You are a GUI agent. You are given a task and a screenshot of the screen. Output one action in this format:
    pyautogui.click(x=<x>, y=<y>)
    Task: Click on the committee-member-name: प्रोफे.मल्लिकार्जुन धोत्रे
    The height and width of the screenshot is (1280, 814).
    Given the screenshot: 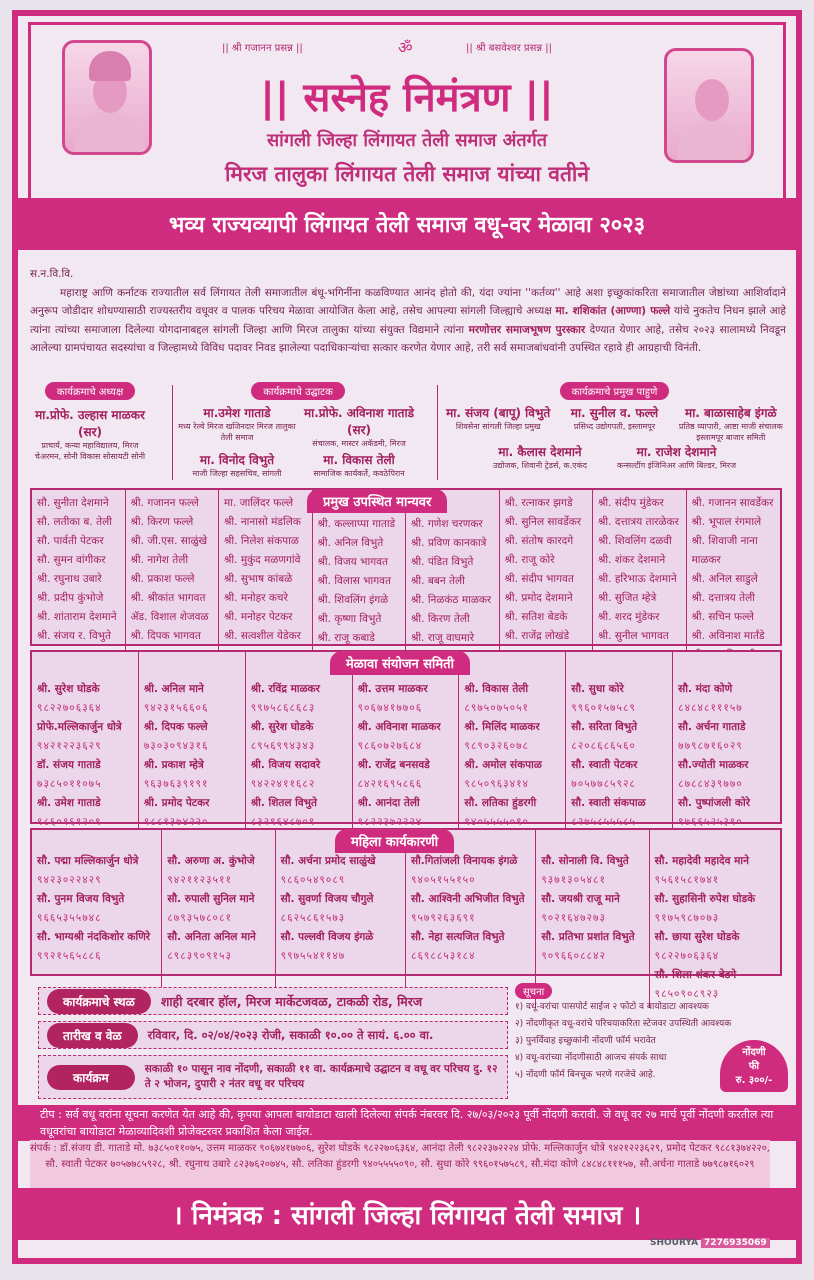 What is the action you would take?
    pyautogui.click(x=79, y=727)
    